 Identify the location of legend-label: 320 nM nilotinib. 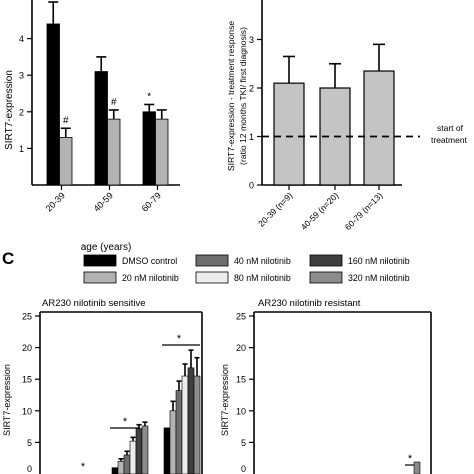
(379, 278).